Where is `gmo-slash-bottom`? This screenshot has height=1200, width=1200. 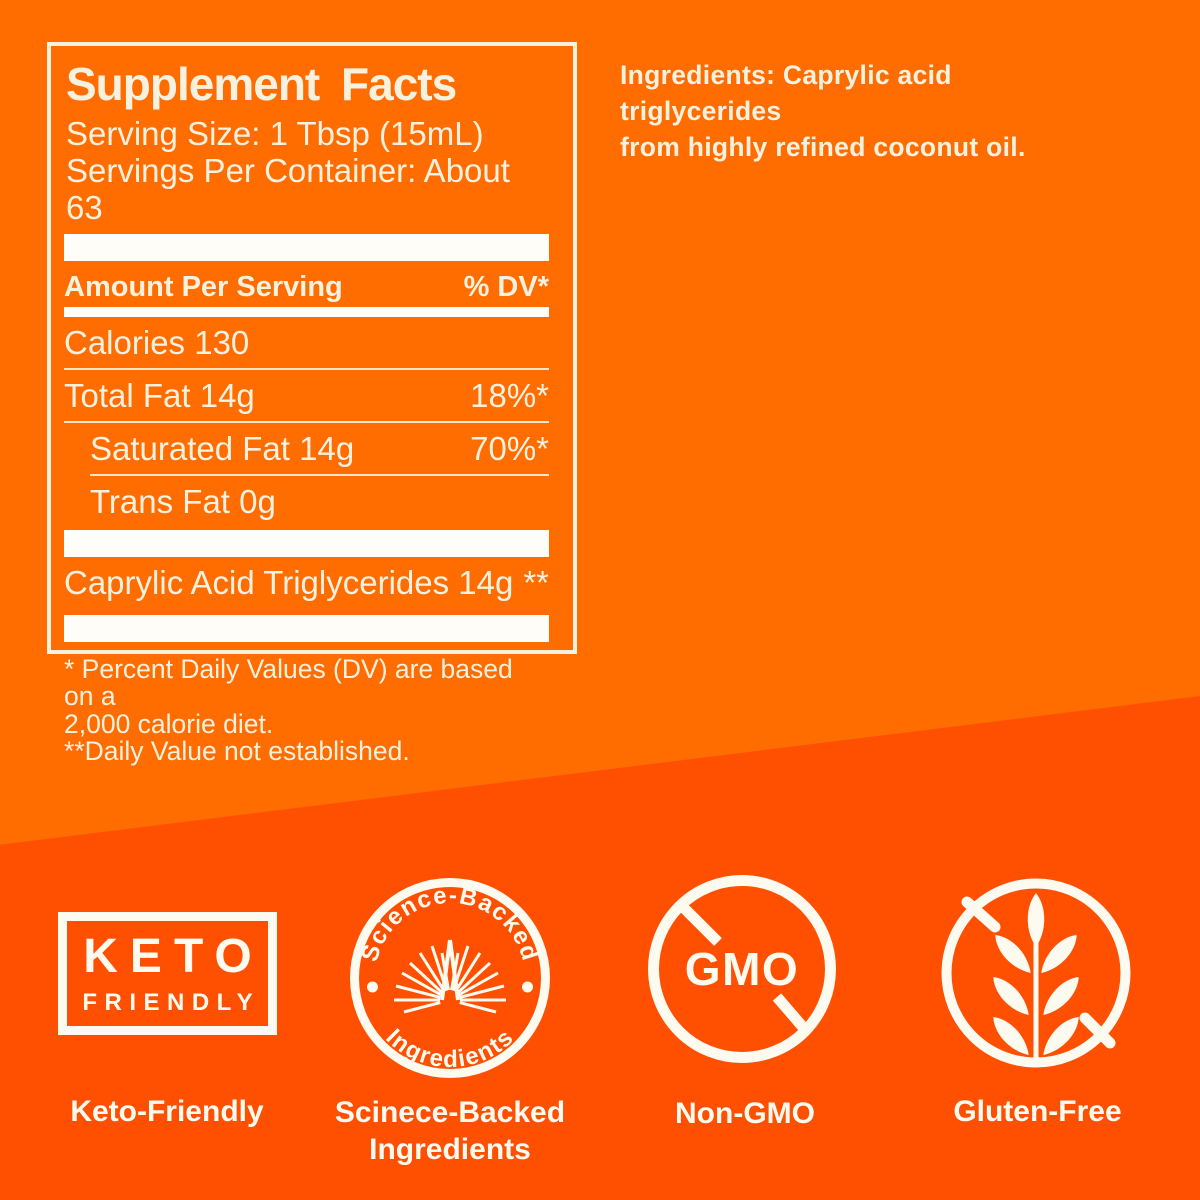 gmo-slash-bottom is located at coordinates (792, 1015).